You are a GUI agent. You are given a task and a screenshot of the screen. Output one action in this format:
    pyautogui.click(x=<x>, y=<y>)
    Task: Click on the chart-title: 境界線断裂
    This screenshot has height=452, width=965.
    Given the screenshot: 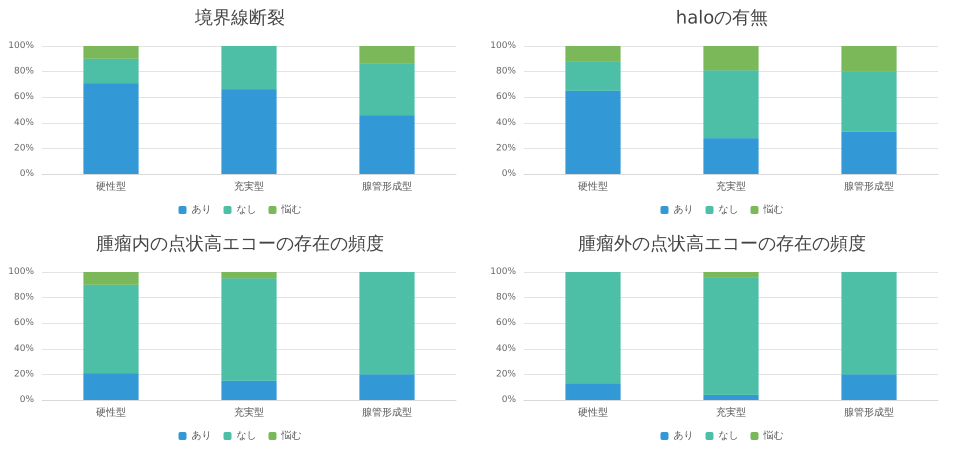 What is the action you would take?
    pyautogui.click(x=239, y=18)
    